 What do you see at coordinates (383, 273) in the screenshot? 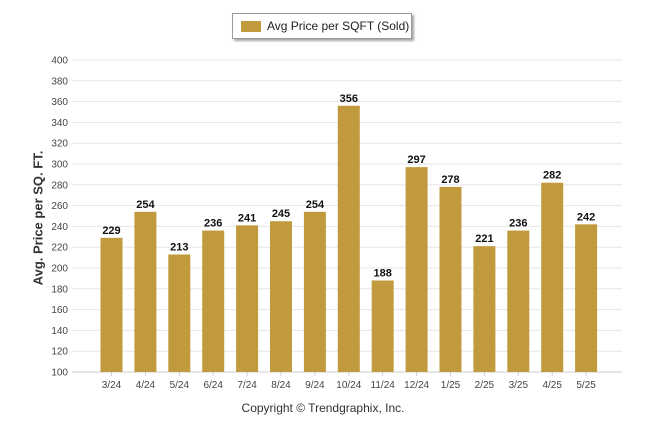
I see `data-label: 188` at bounding box center [383, 273].